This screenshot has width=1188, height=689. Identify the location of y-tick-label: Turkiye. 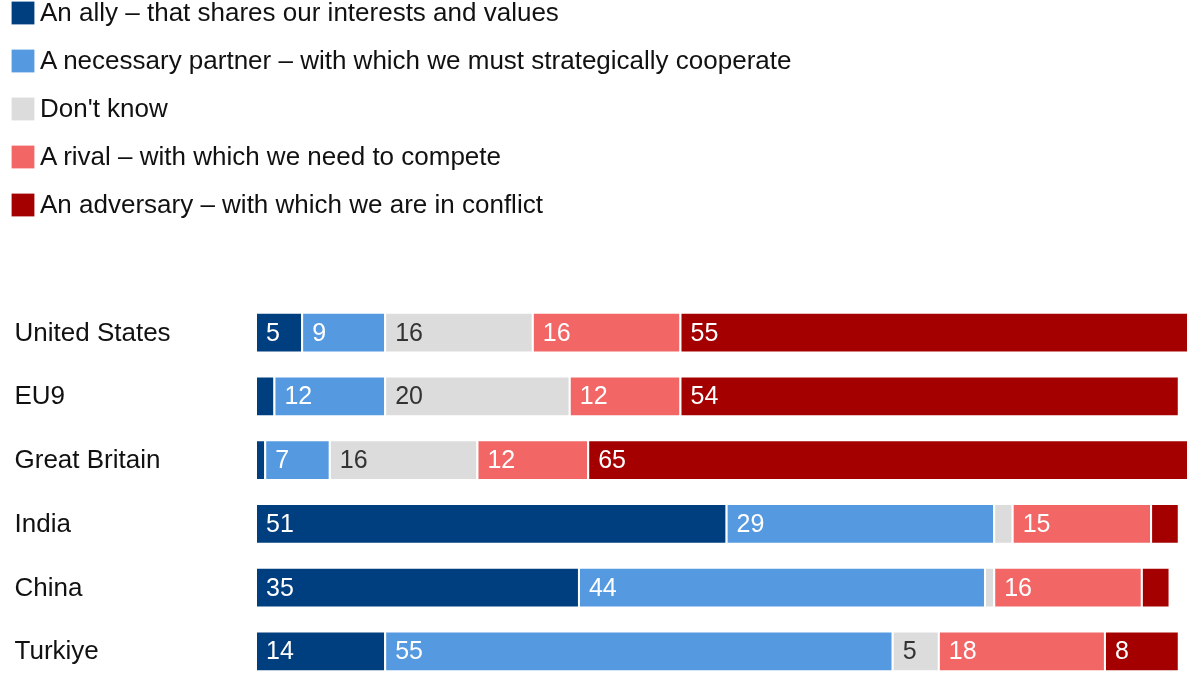
(56, 650).